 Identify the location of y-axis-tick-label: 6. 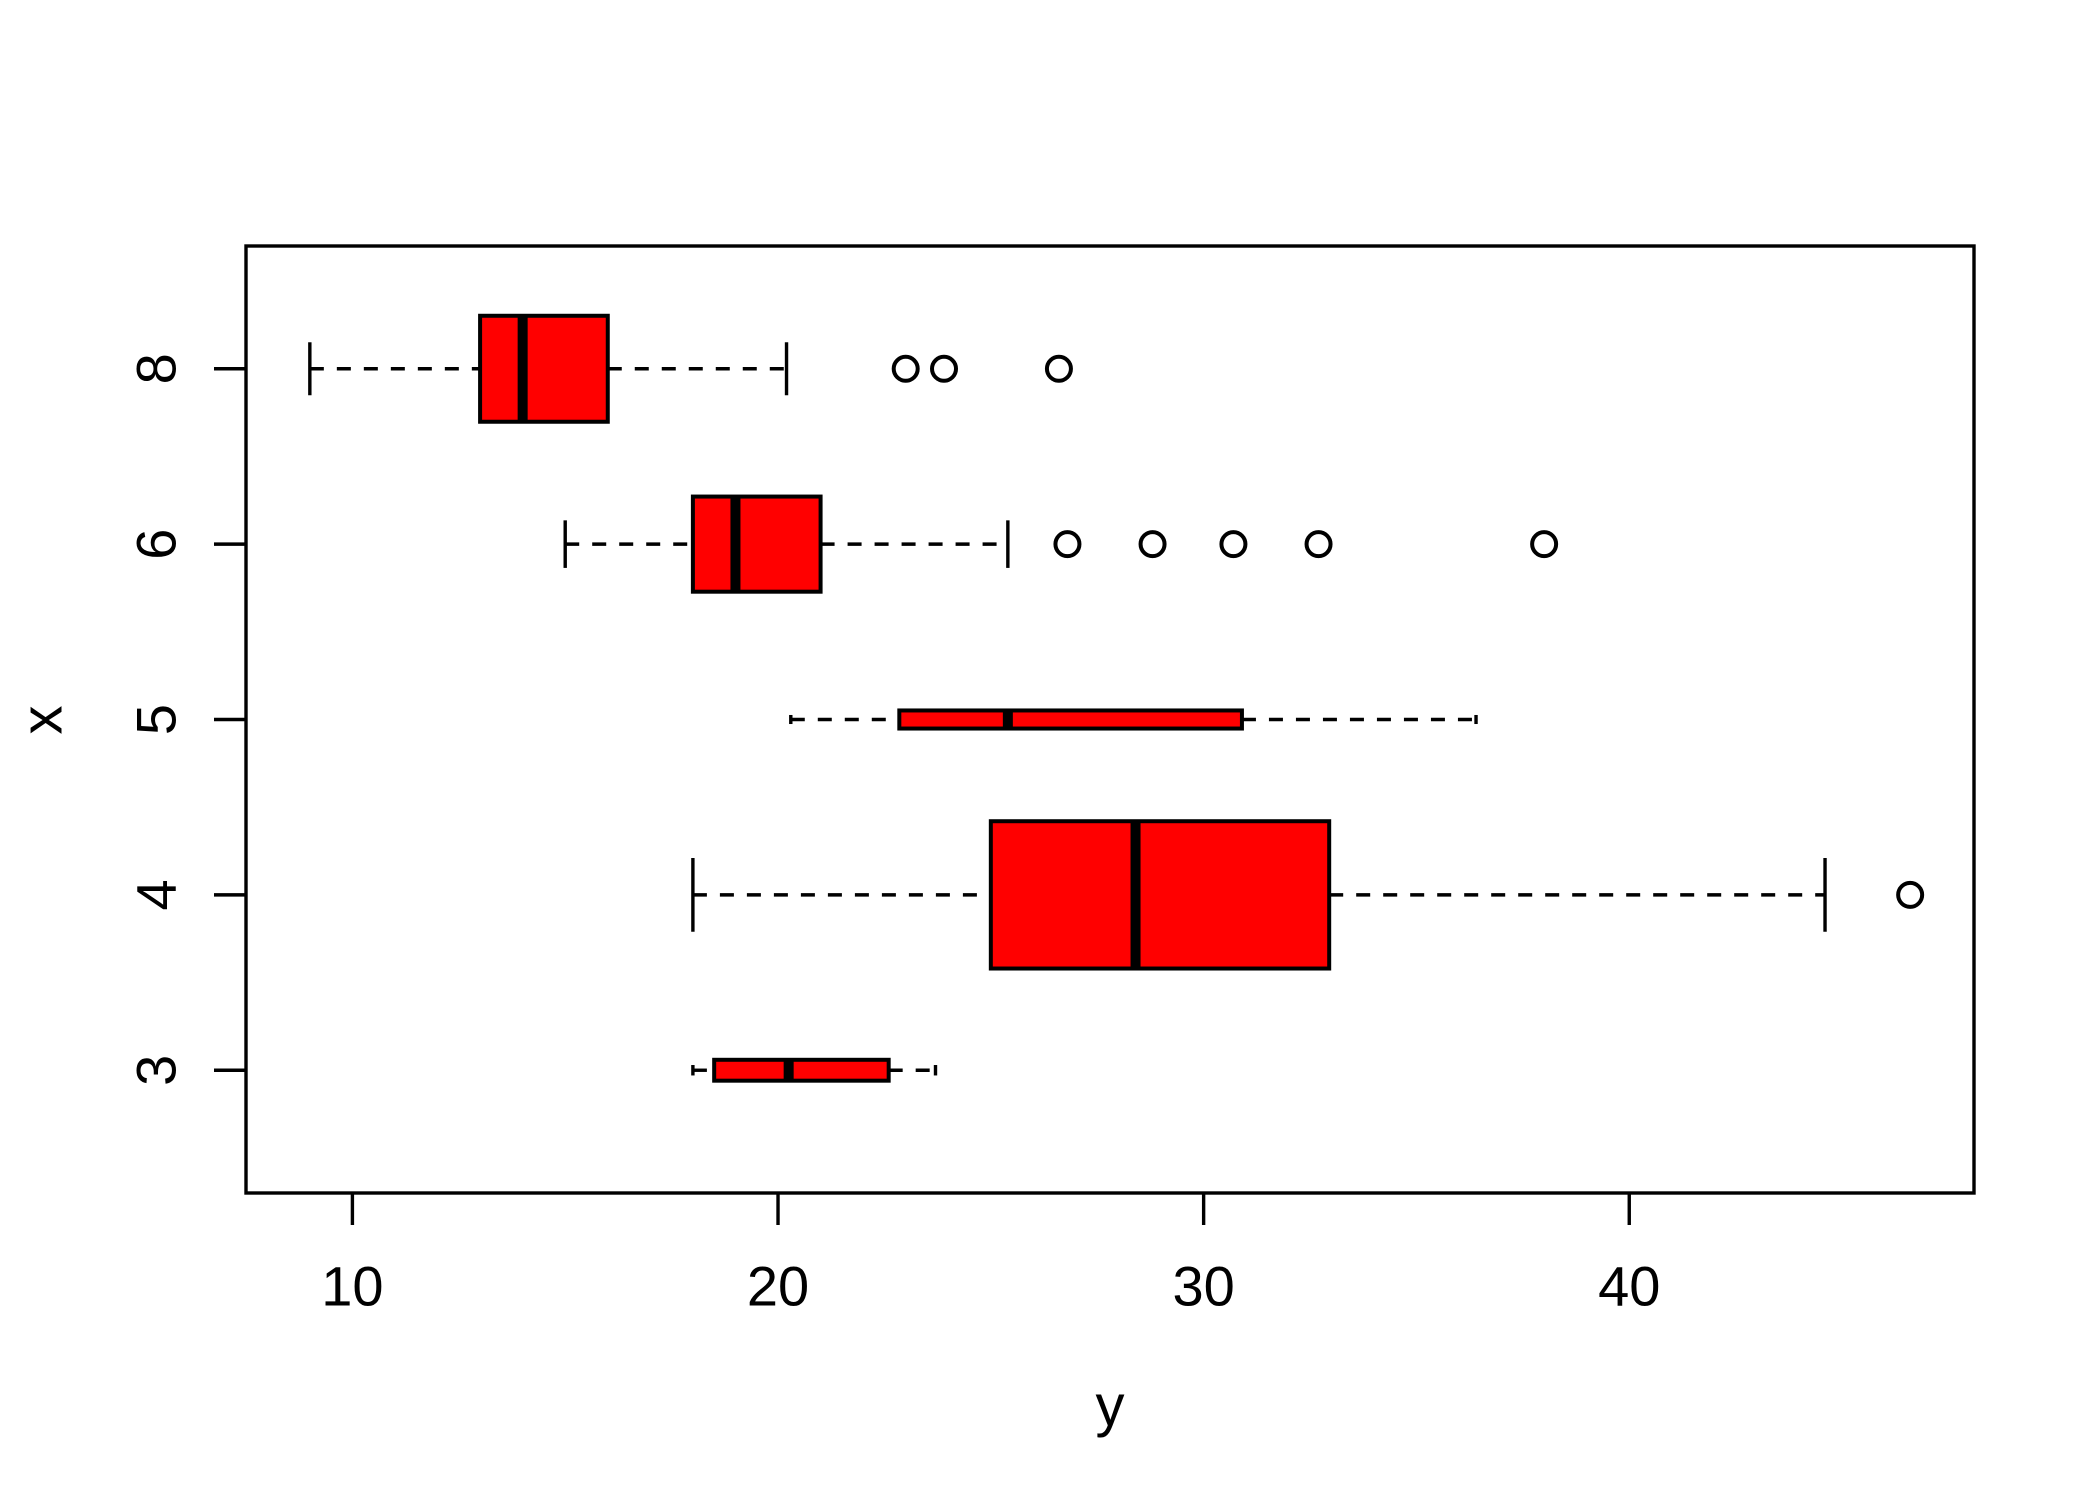
(156, 544).